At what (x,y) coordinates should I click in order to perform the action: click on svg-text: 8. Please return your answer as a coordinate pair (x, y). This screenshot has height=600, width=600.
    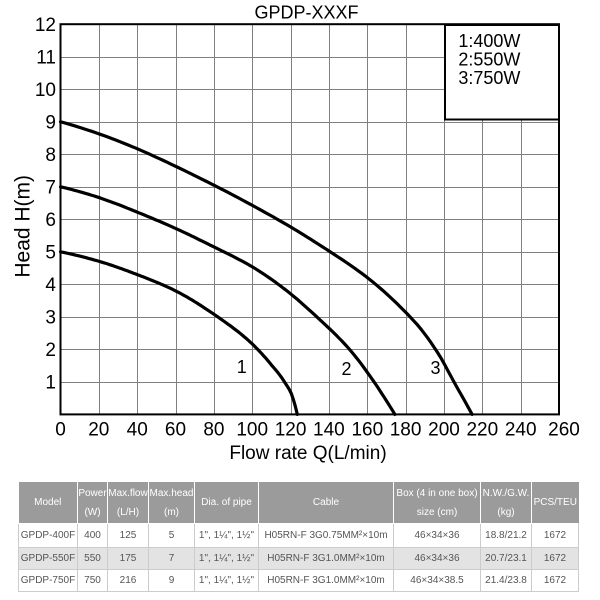
    Looking at the image, I should click on (50, 155).